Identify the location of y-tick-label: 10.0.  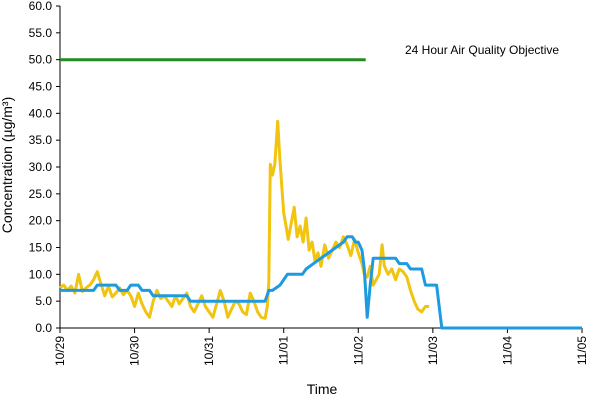
(41, 274).